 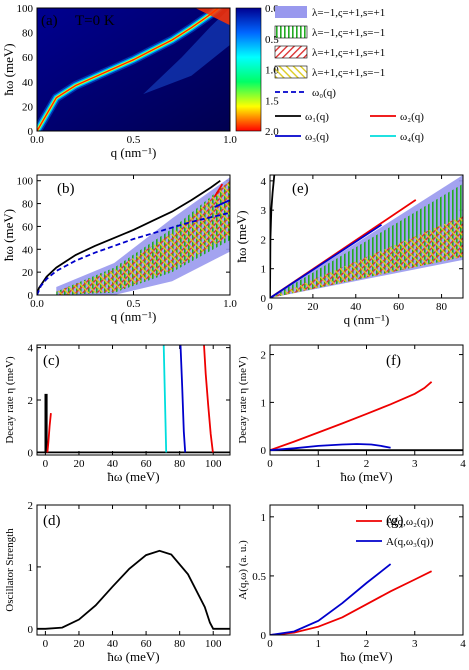 I want to click on legend-label: λ=−1,ς=+1,s=−1, so click(x=348, y=33).